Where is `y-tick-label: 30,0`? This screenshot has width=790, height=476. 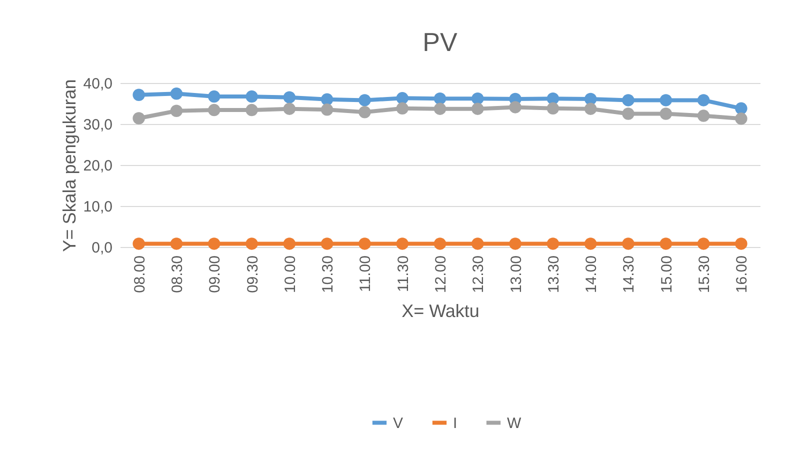 y-tick-label: 30,0 is located at coordinates (97, 125).